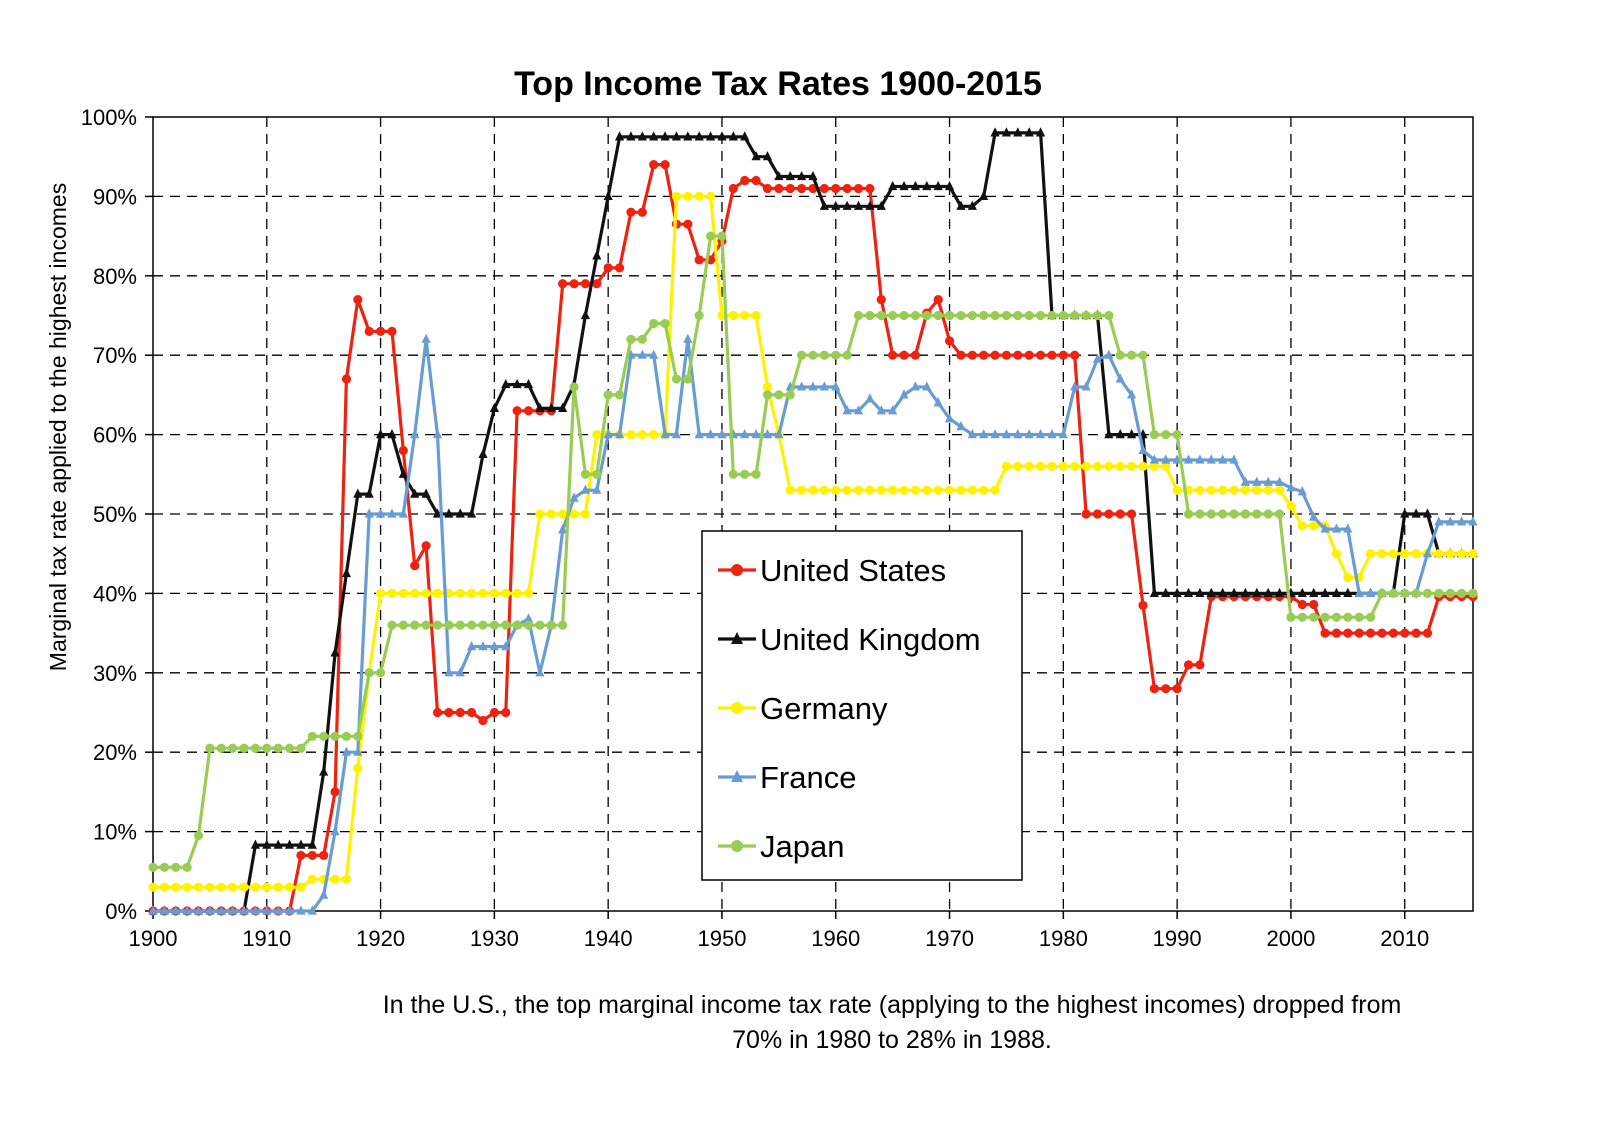  What do you see at coordinates (824, 708) in the screenshot?
I see `legend-label: Germany` at bounding box center [824, 708].